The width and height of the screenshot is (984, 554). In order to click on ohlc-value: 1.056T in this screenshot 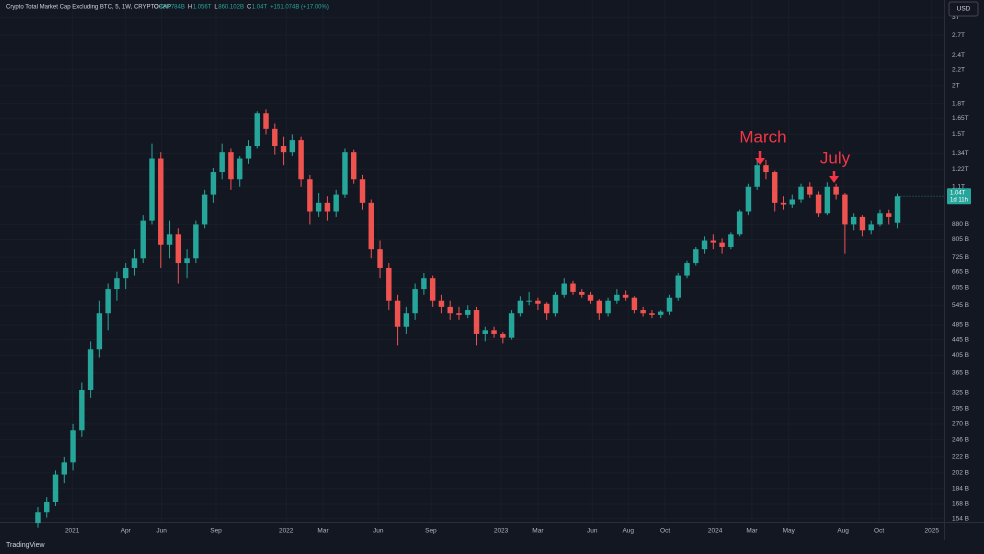, I will do `click(202, 8)`.